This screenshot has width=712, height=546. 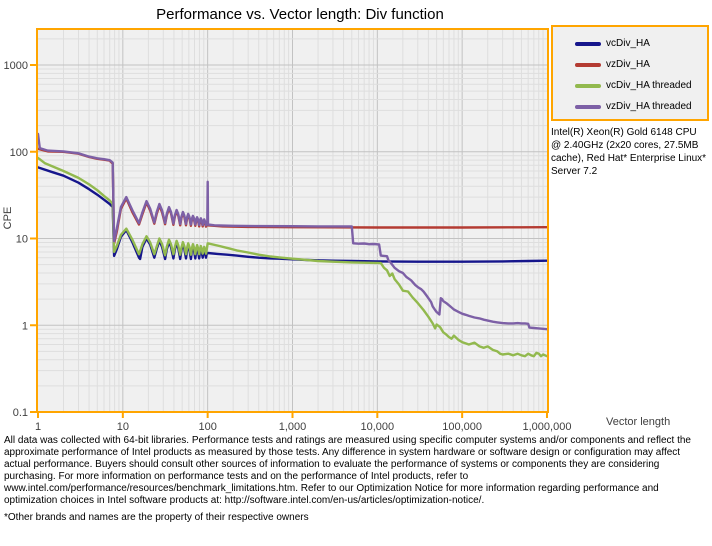 I want to click on x-tick-label: 10, so click(x=123, y=427).